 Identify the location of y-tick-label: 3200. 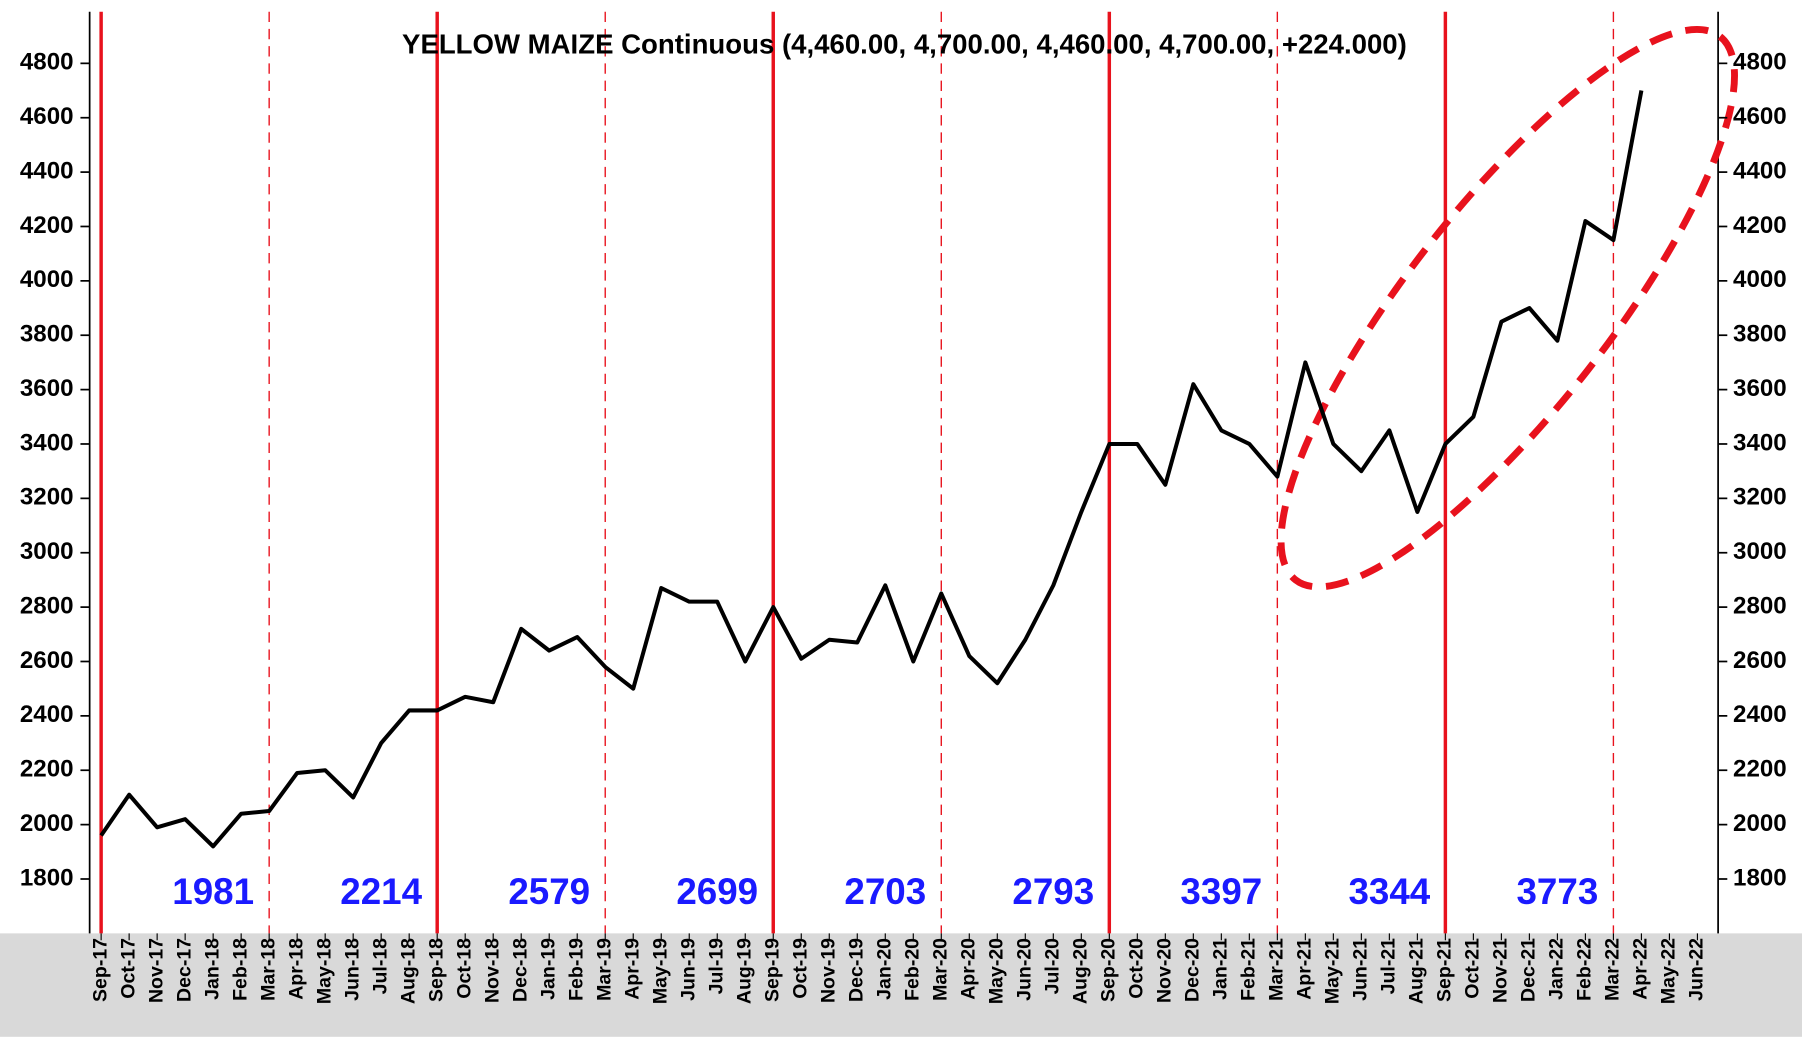
(47, 497).